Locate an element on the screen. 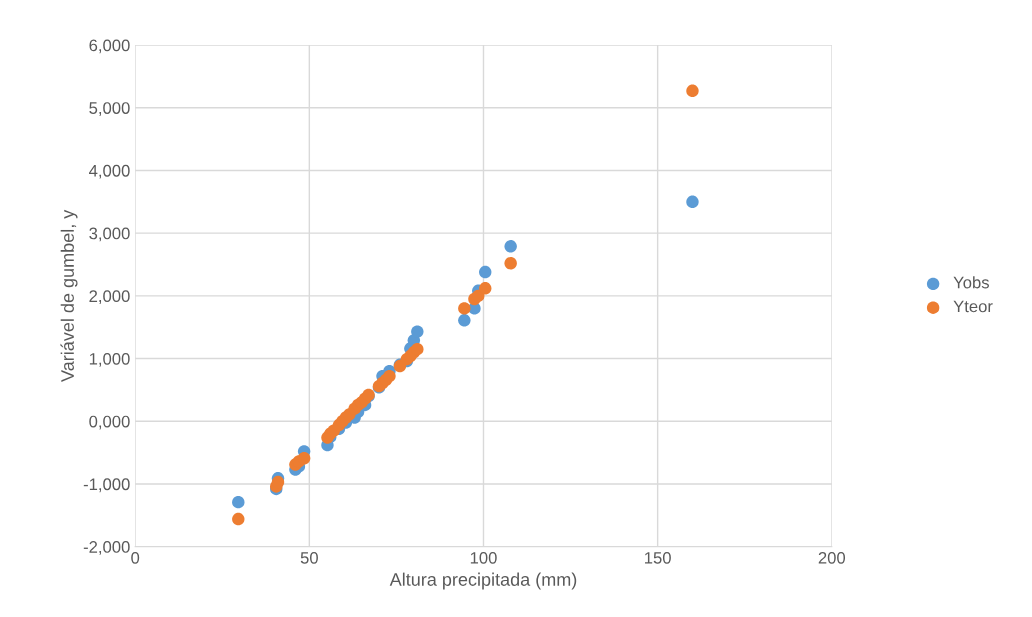 The height and width of the screenshot is (617, 1032). y-tick-label: -2,000 is located at coordinates (106, 548).